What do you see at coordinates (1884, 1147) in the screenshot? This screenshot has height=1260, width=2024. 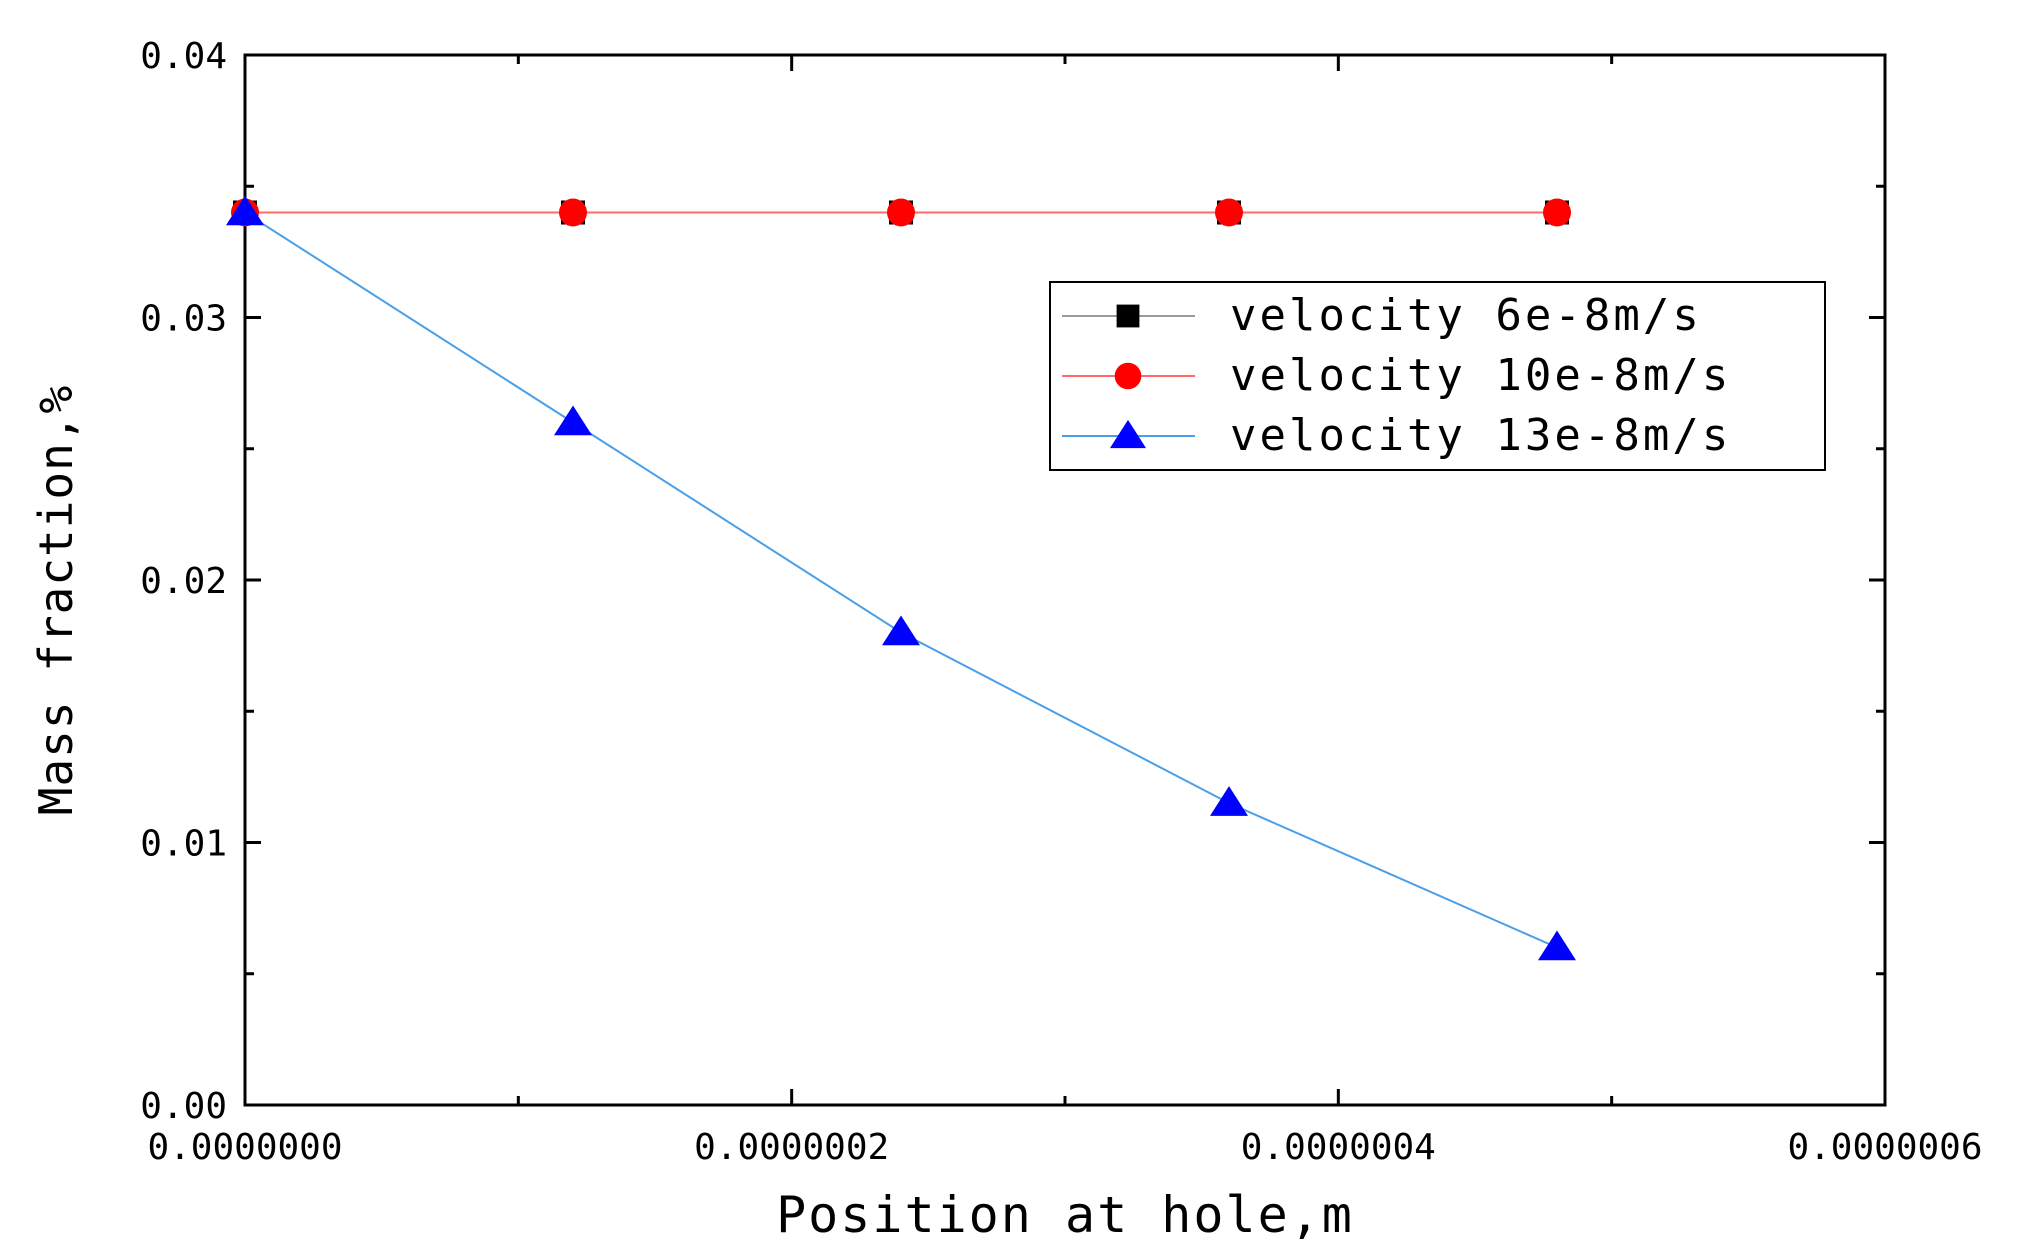 I see `x-tick-label: 0.0000006` at bounding box center [1884, 1147].